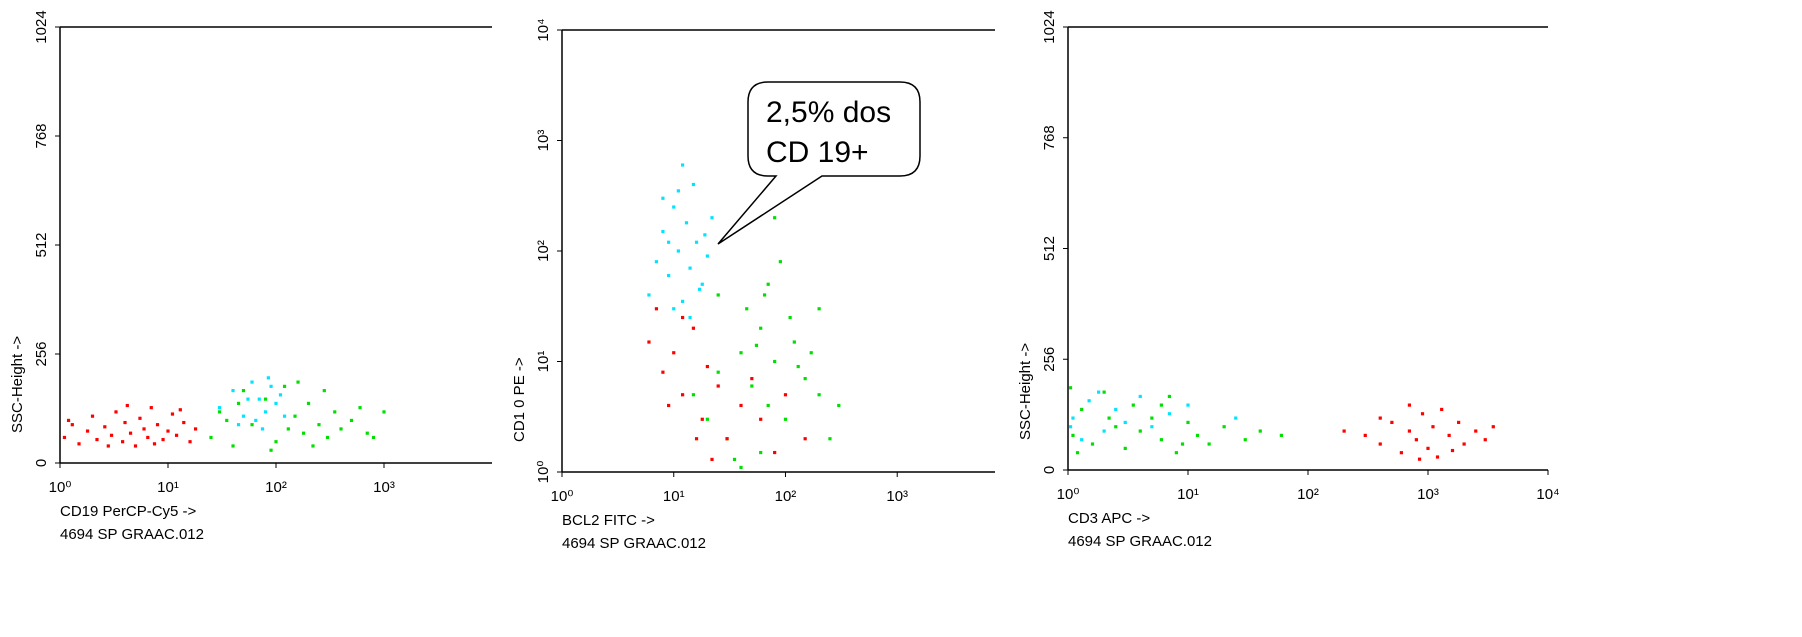 The width and height of the screenshot is (1802, 637). Describe the element at coordinates (1049, 26) in the screenshot. I see `y-tick-label: 1024` at that location.